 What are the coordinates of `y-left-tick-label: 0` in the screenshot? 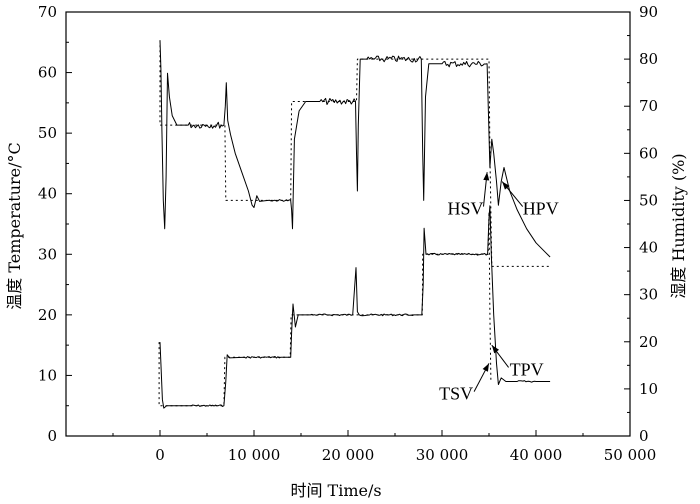 It's located at (52, 436).